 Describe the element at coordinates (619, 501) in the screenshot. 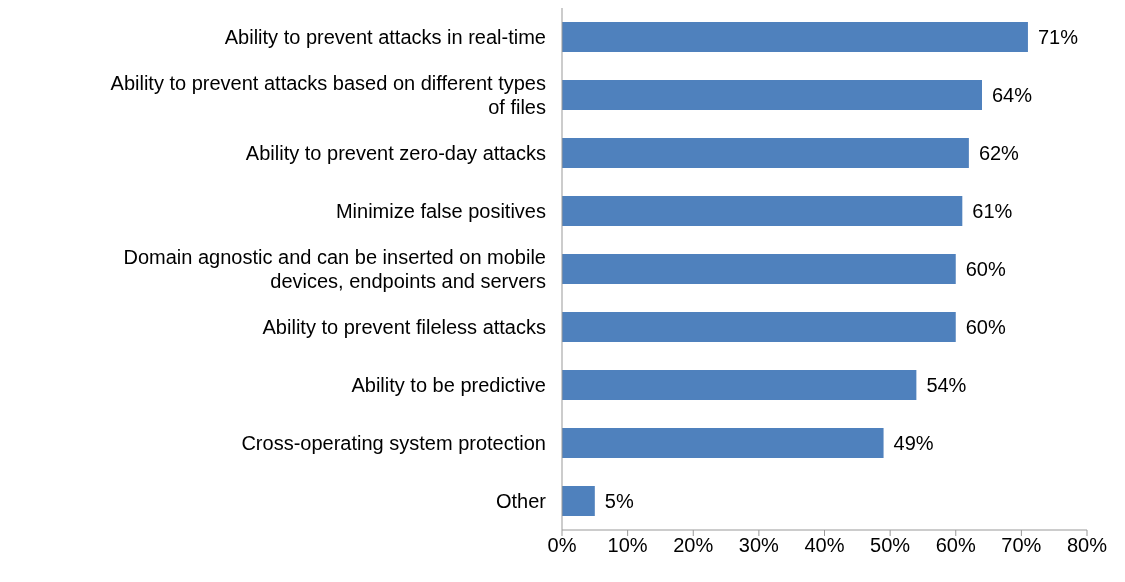

I see `data-label: 5%` at that location.